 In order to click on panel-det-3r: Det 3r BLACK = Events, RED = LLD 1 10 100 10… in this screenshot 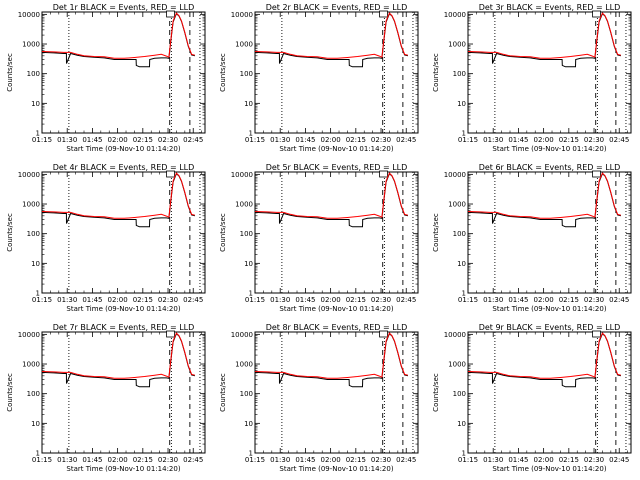, I will do `click(532, 78)`.